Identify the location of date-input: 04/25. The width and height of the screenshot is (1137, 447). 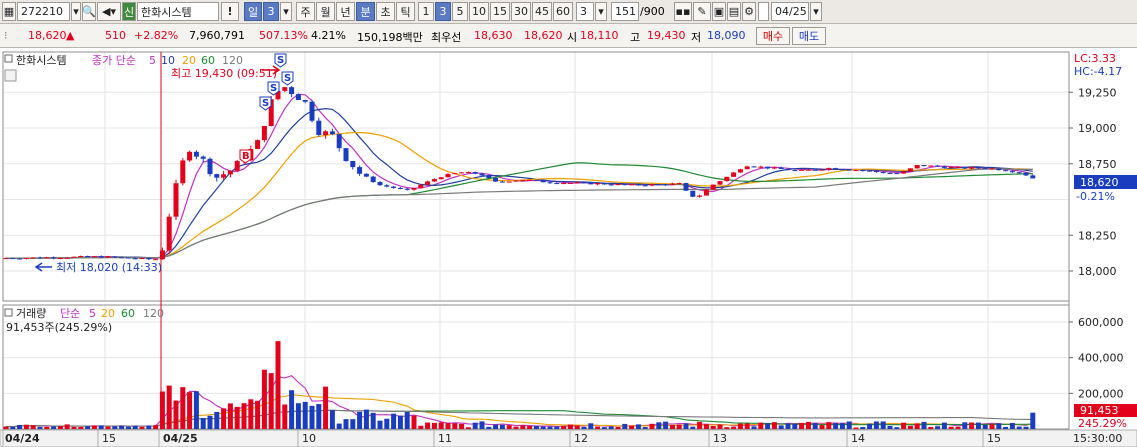
(790, 11).